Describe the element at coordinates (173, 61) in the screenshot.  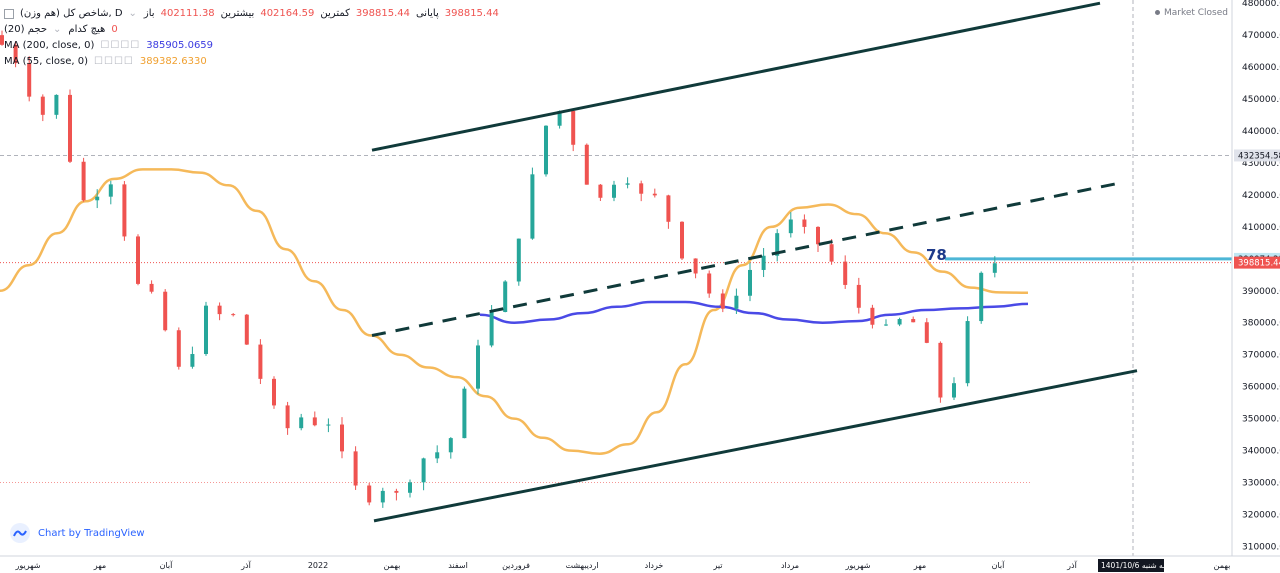
I see `legend-ma55-value: 389382.6330` at that location.